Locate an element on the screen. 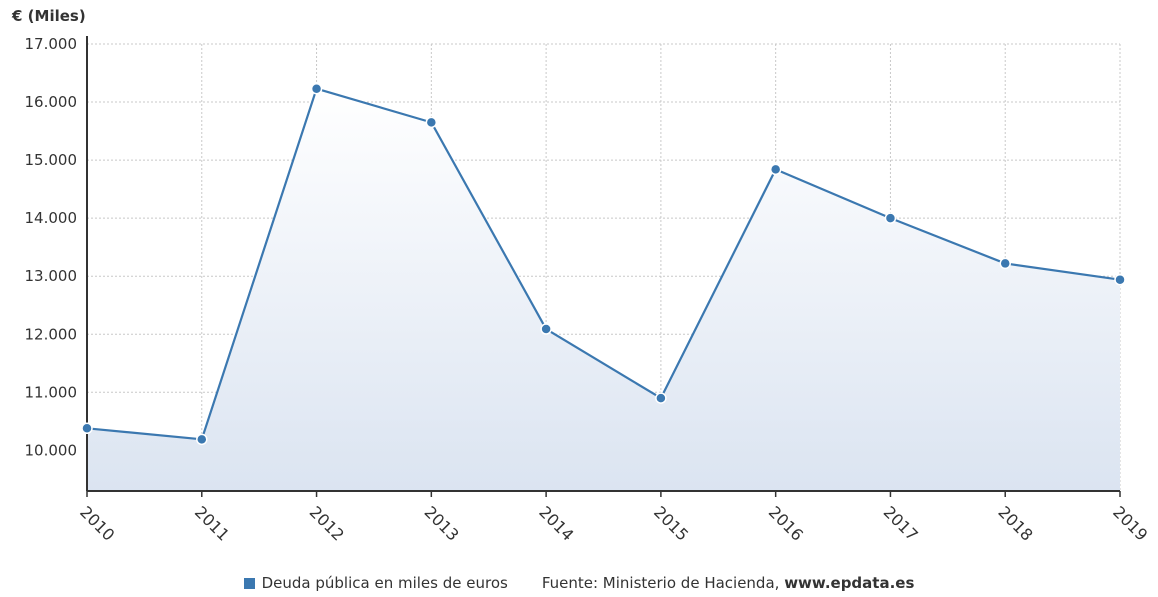 Image resolution: width=1158 pixels, height=597 pixels. legend-label: Deuda pública en miles de euros is located at coordinates (384, 583).